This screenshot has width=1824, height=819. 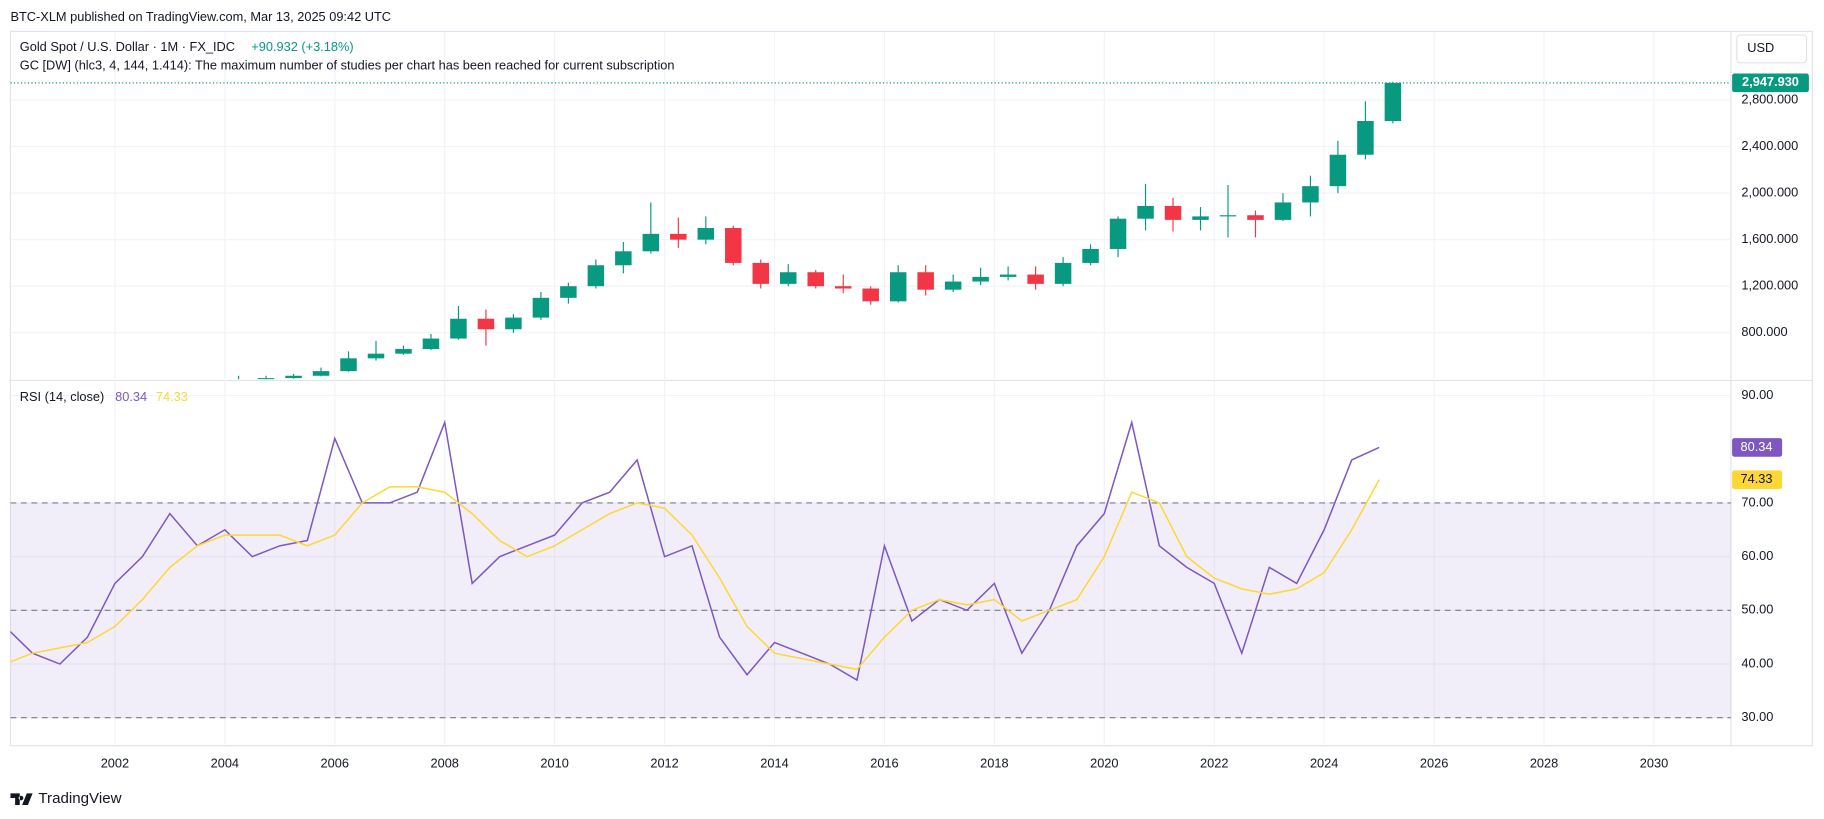 I want to click on x-tick-label: 2016, so click(x=884, y=763).